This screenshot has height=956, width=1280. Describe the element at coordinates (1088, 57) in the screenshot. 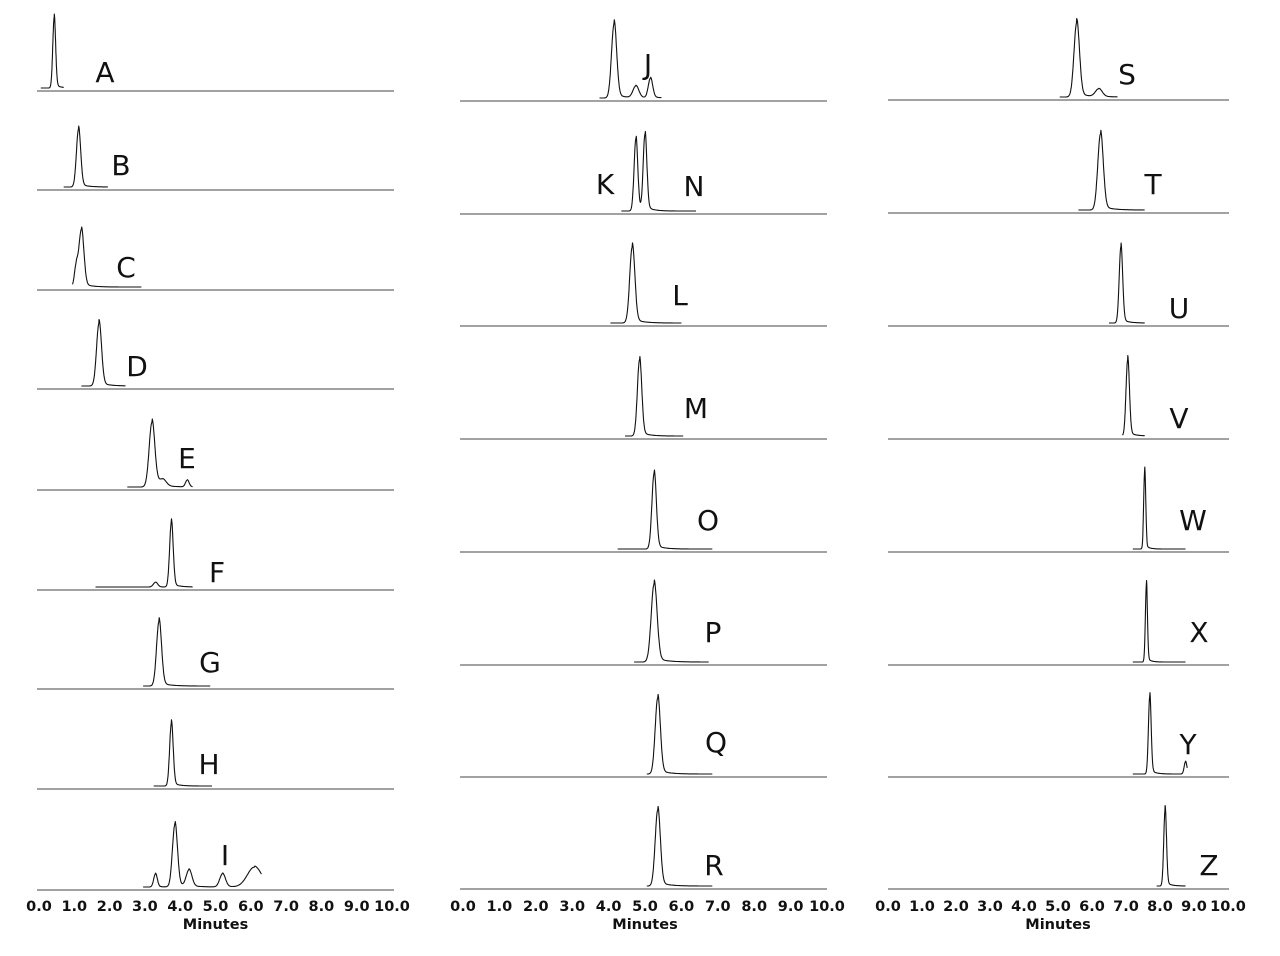

I see `trace-s` at that location.